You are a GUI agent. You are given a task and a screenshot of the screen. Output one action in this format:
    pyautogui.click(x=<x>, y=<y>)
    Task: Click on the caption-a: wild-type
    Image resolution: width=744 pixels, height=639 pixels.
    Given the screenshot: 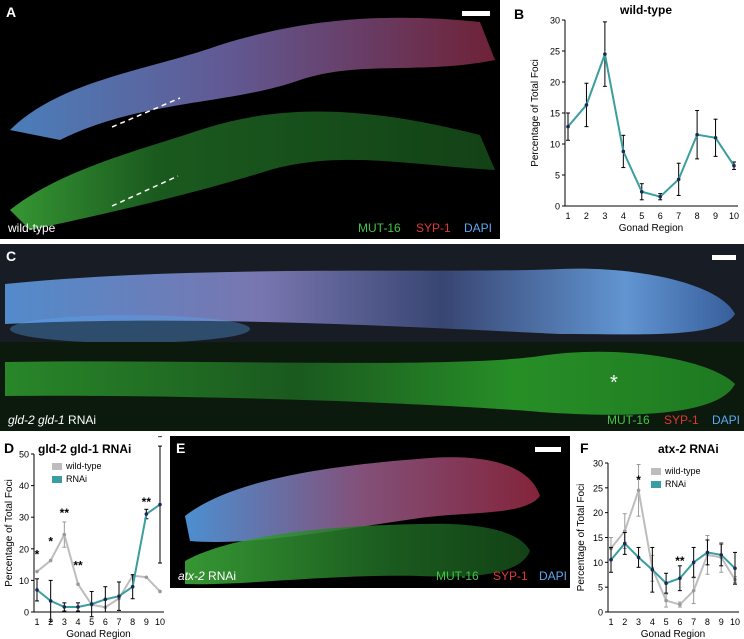 What is the action you would take?
    pyautogui.click(x=32, y=228)
    